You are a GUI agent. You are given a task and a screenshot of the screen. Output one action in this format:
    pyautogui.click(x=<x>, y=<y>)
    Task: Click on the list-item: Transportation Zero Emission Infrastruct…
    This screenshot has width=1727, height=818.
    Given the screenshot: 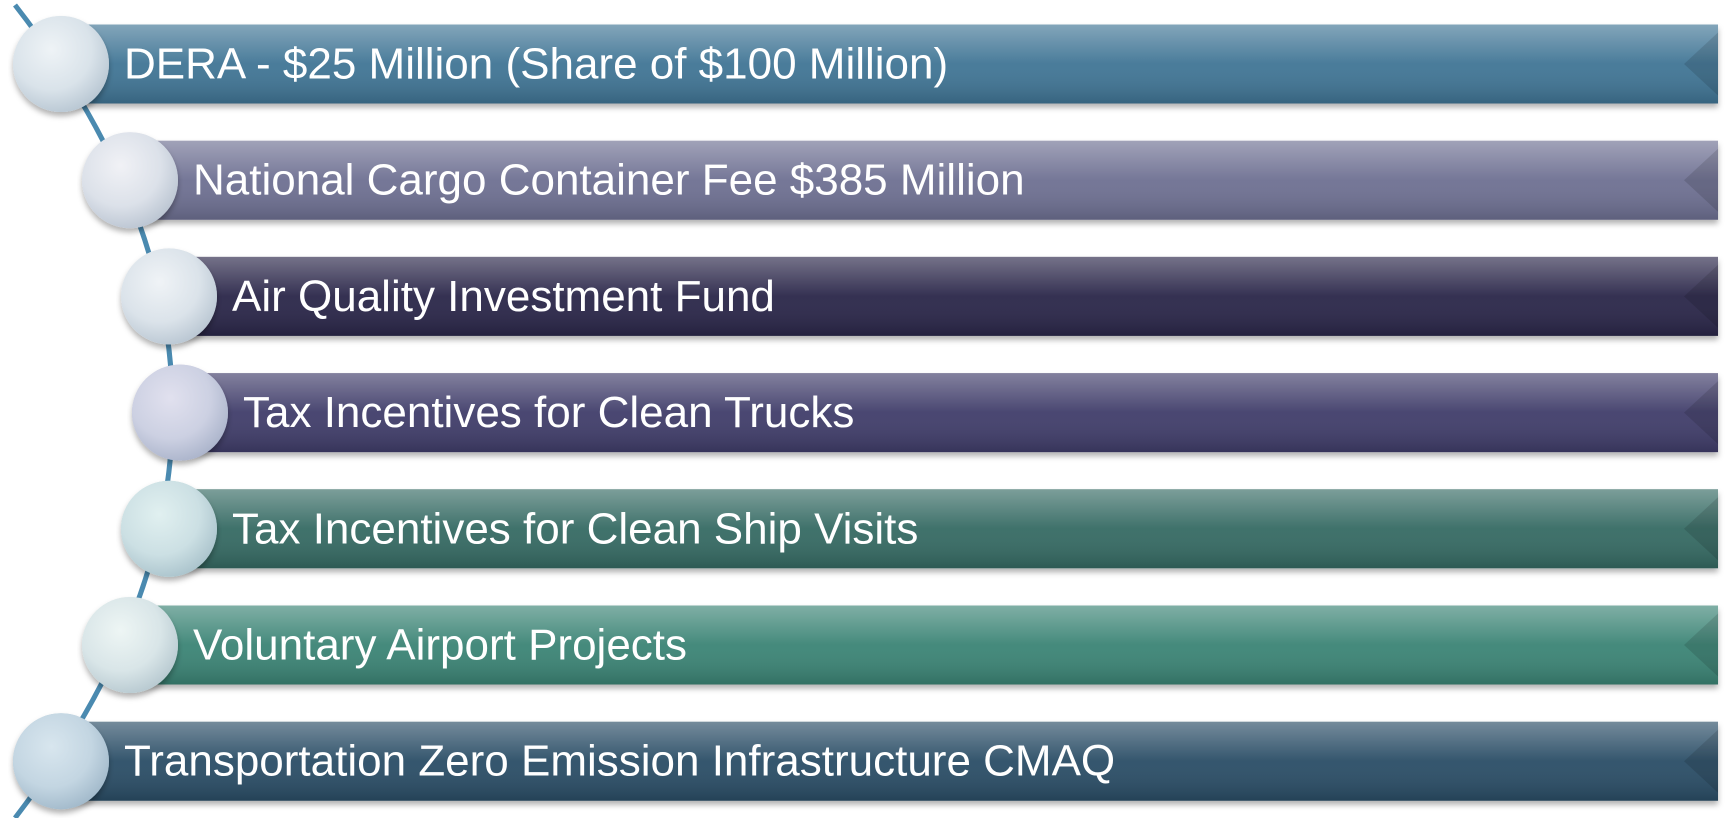 What is the action you would take?
    pyautogui.click(x=865, y=761)
    